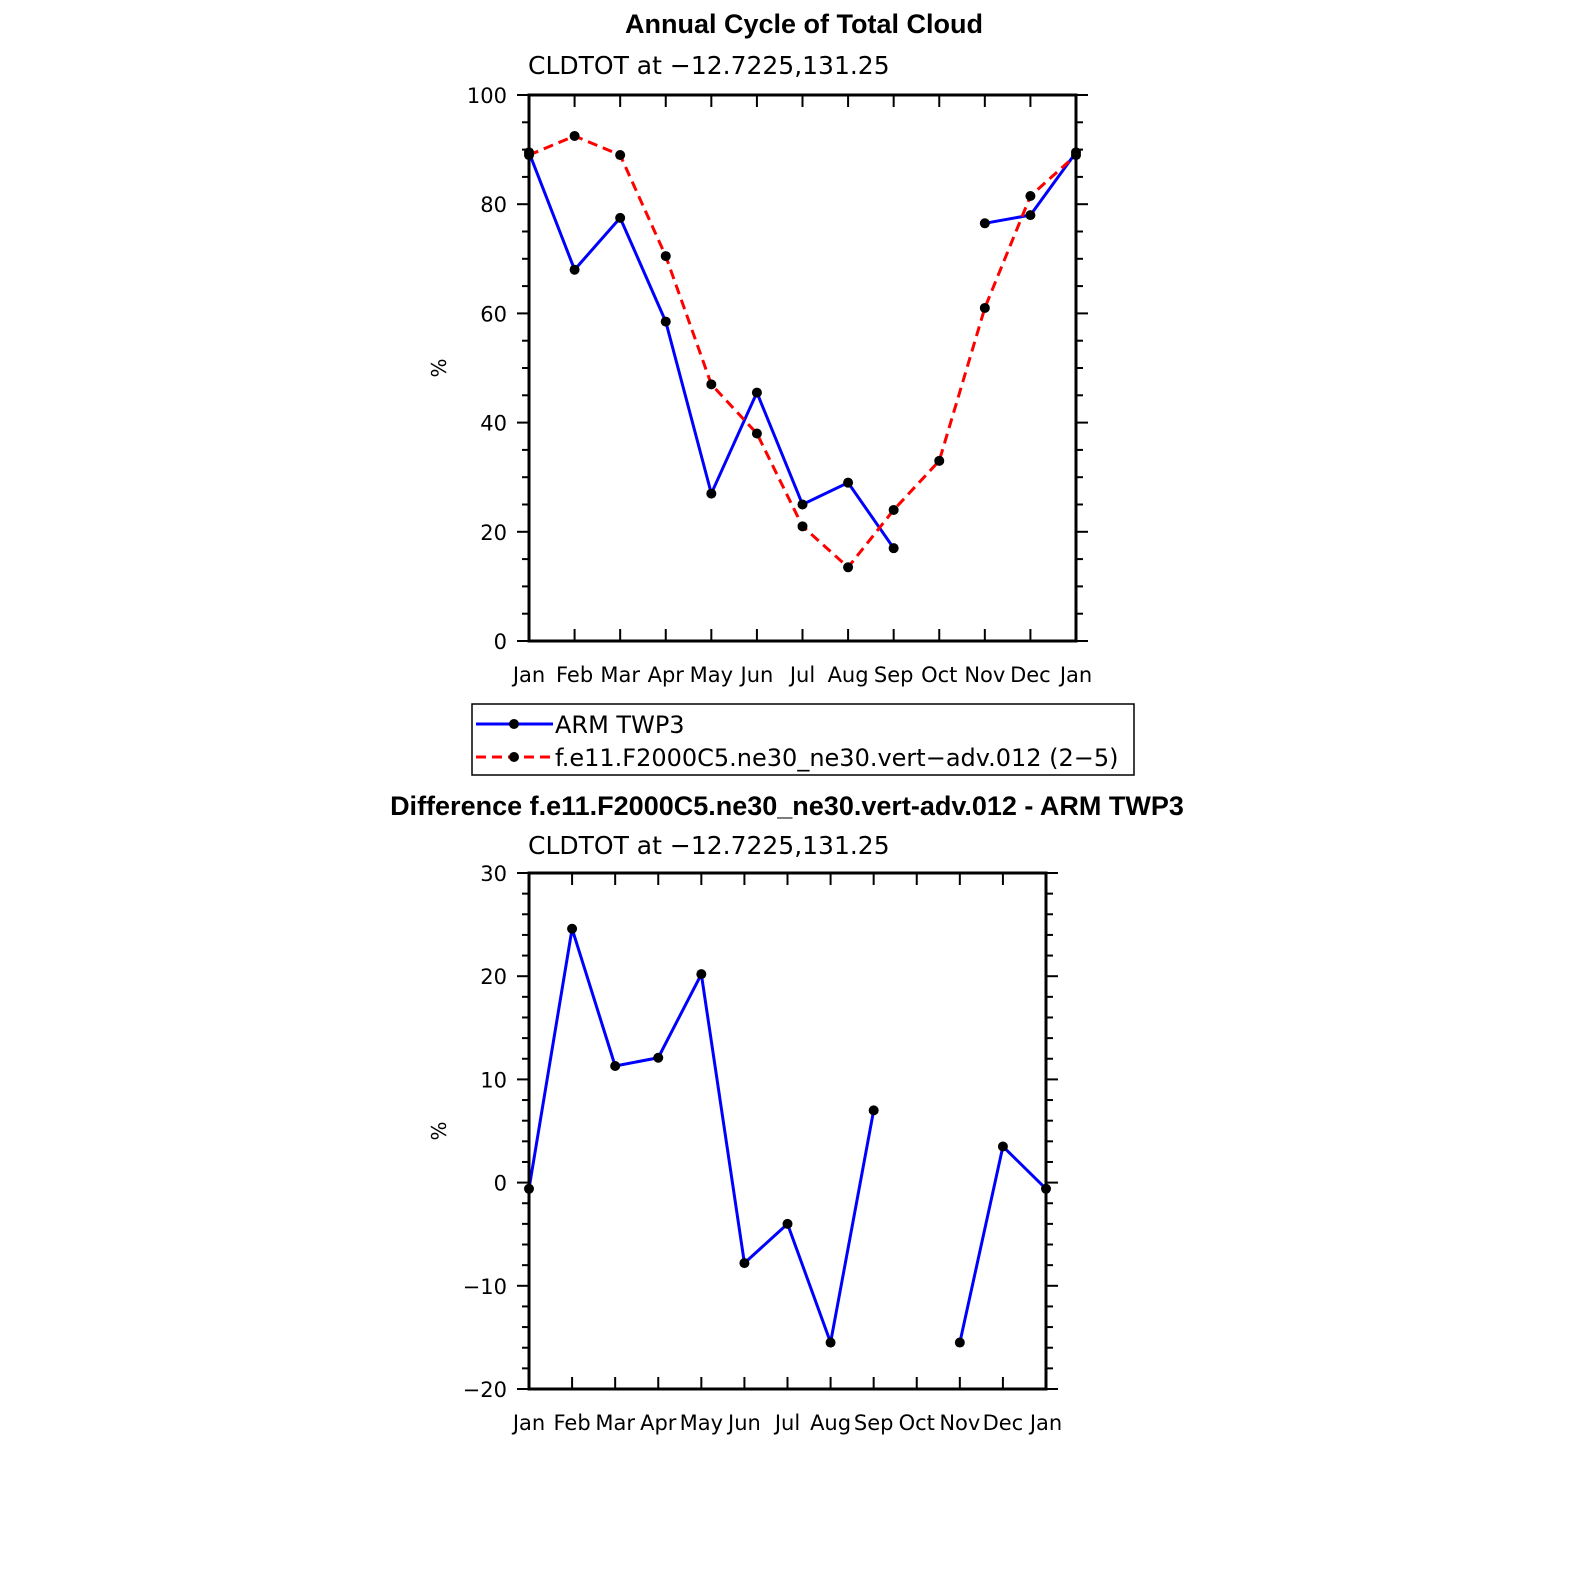 The width and height of the screenshot is (1575, 1575). I want to click on y-tick-label: 100, so click(487, 96).